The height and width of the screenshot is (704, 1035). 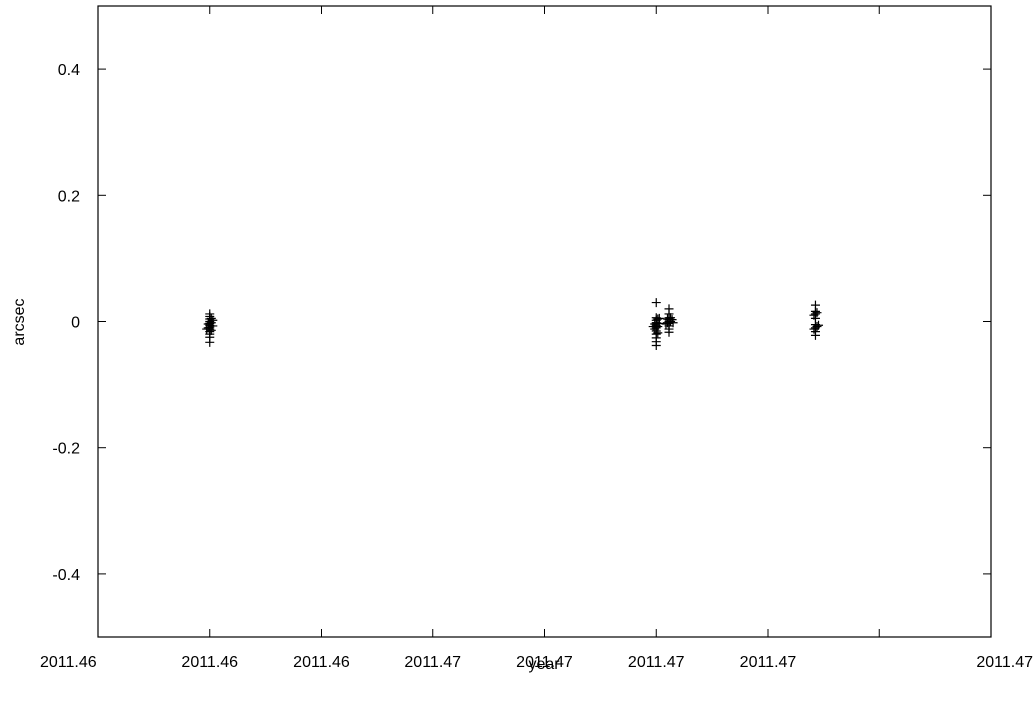 I want to click on y-tick-label: -0.2, so click(x=66, y=449).